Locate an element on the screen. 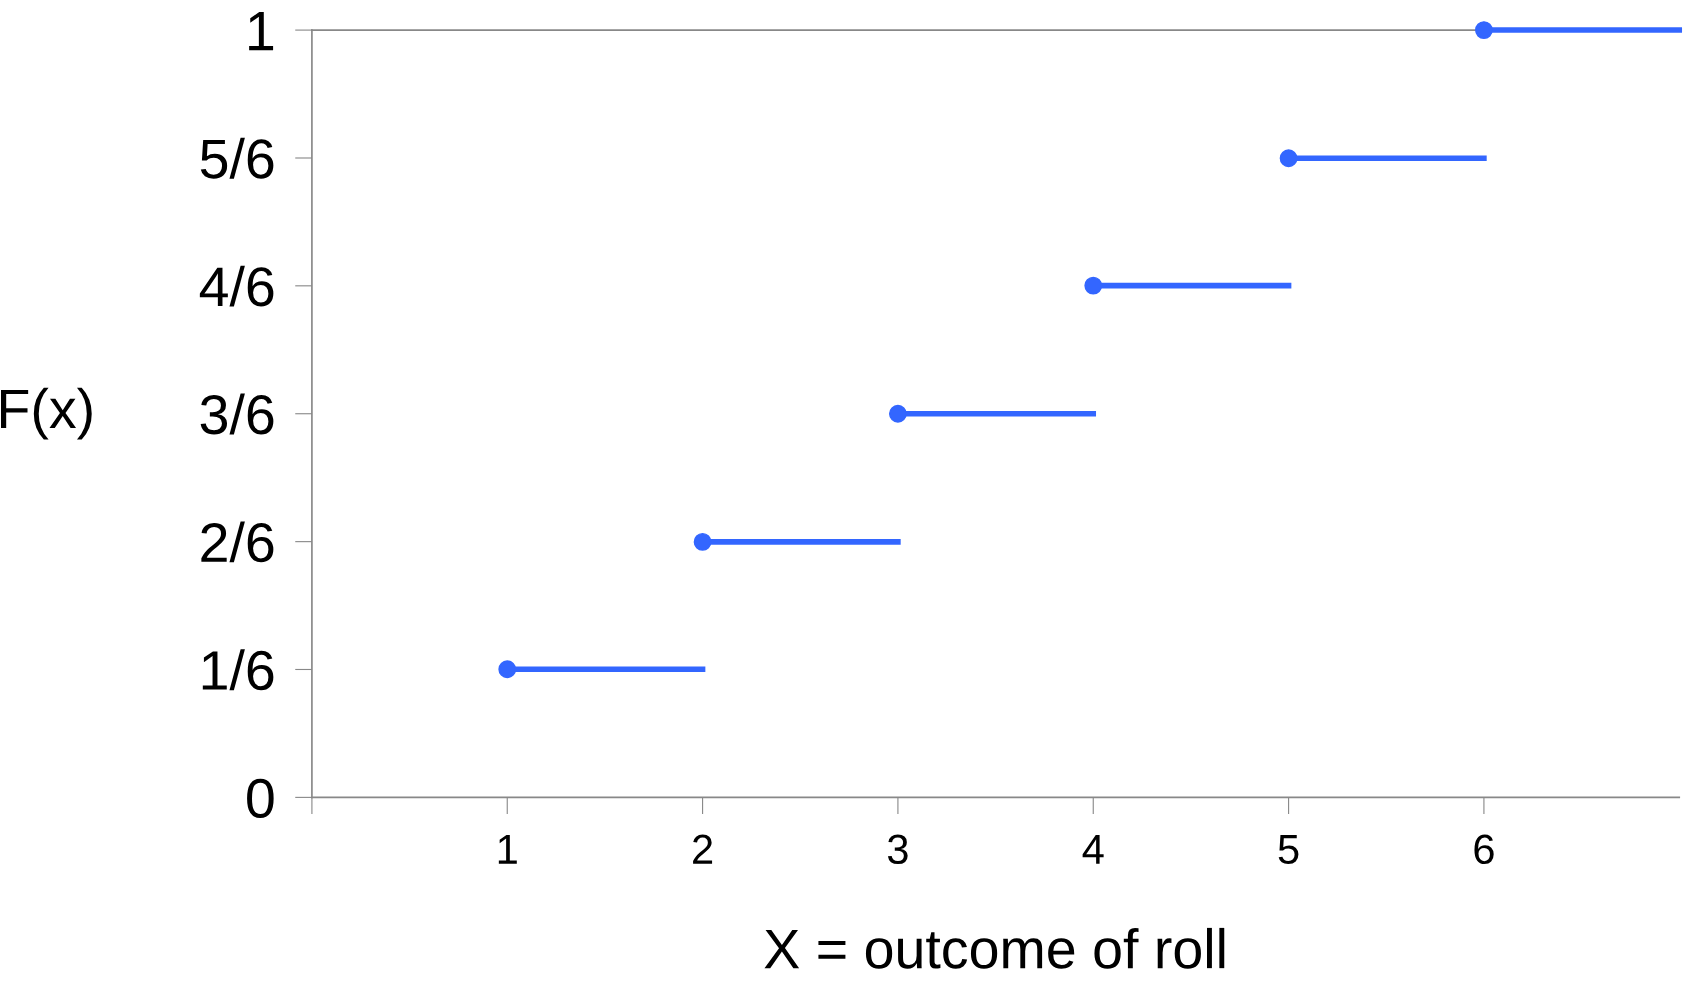  y-tick-label: 5/6 is located at coordinates (237, 158).